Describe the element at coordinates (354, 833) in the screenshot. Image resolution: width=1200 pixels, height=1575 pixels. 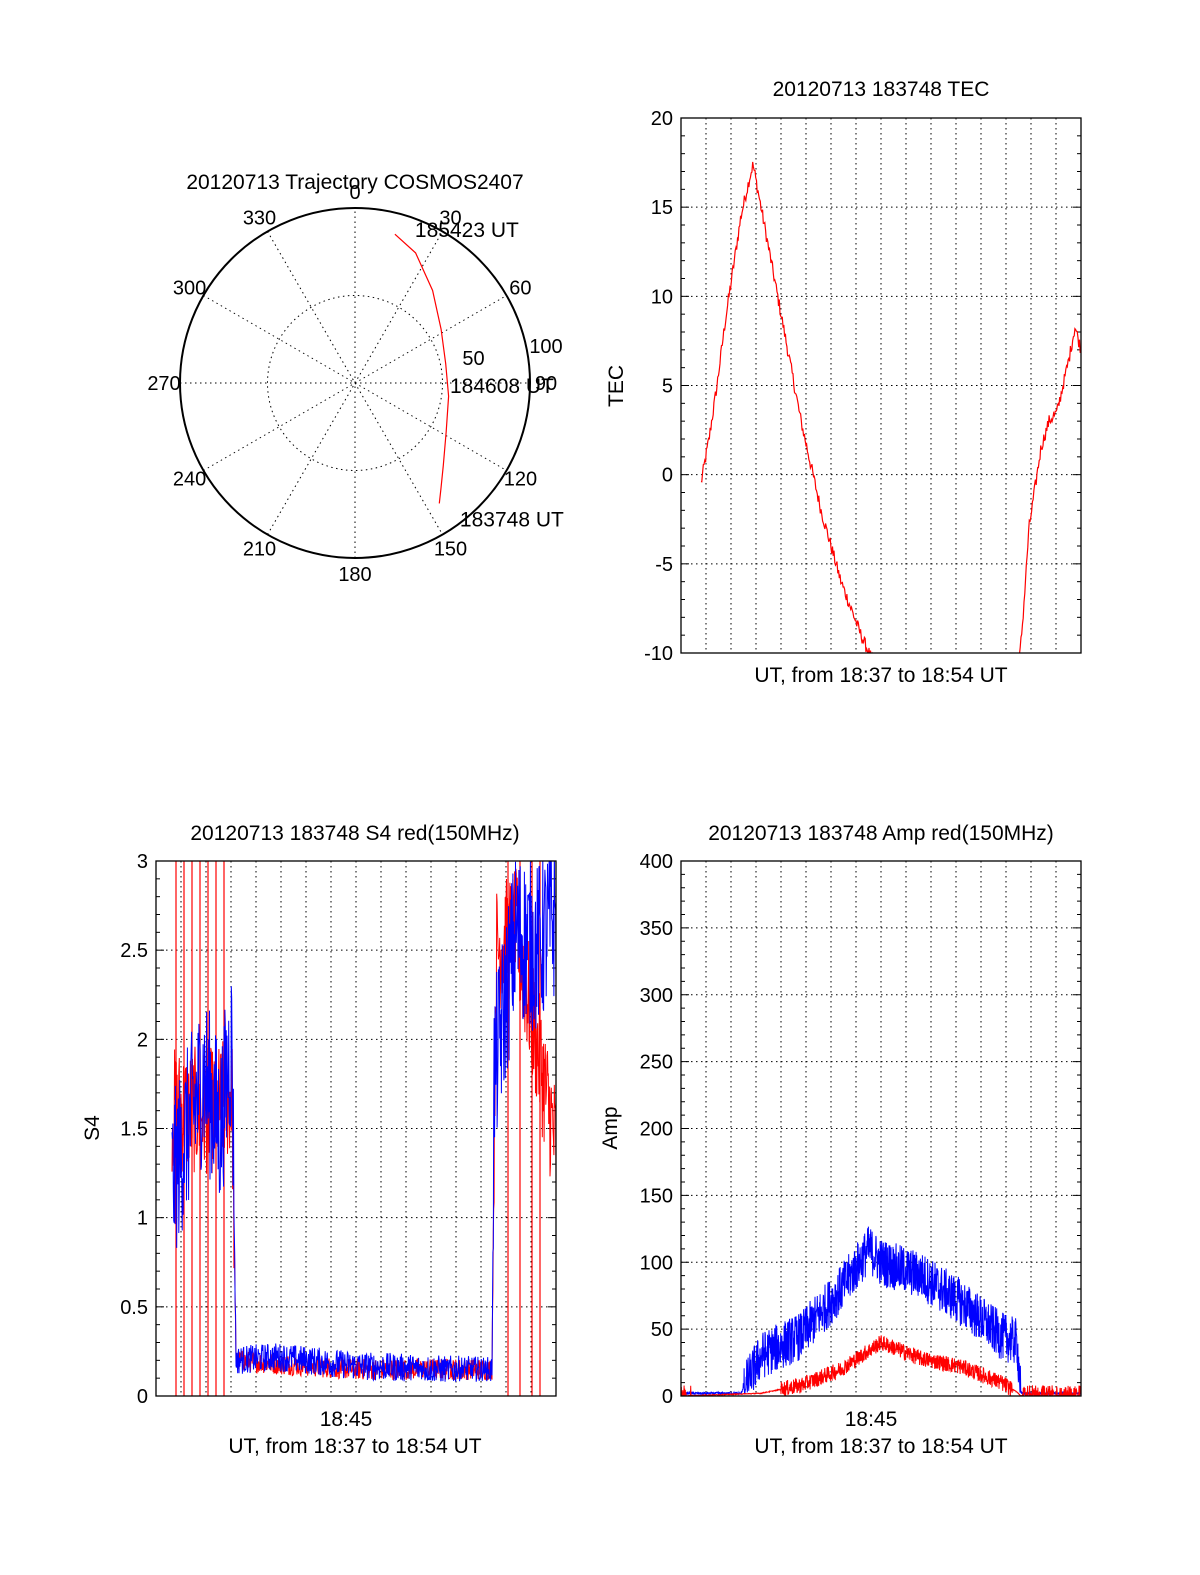
I see `s4-title: 20120713 183748 S4 red(150MHz)` at that location.